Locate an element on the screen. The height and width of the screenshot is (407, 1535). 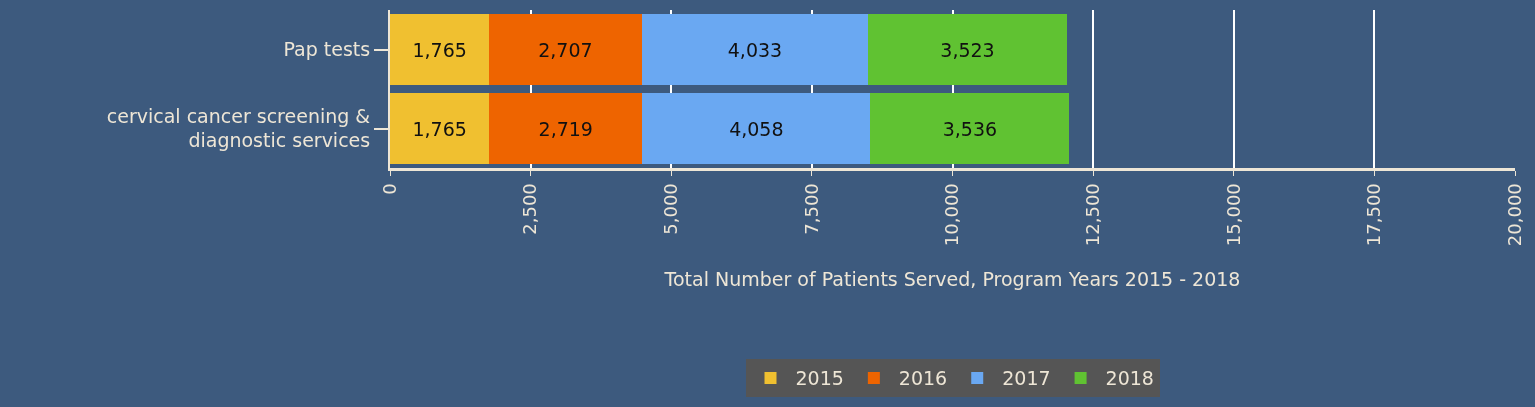
data-label: 4,033 is located at coordinates (755, 49).